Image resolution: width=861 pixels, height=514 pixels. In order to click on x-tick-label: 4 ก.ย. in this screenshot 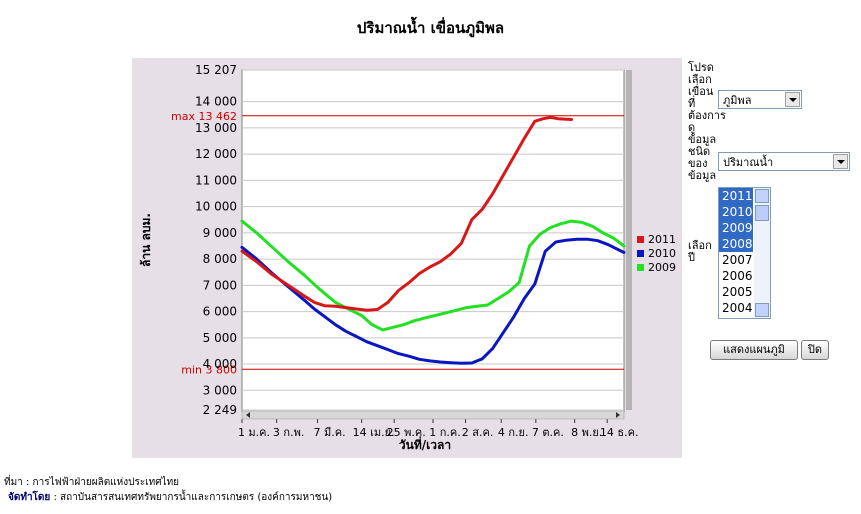, I will do `click(513, 432)`.